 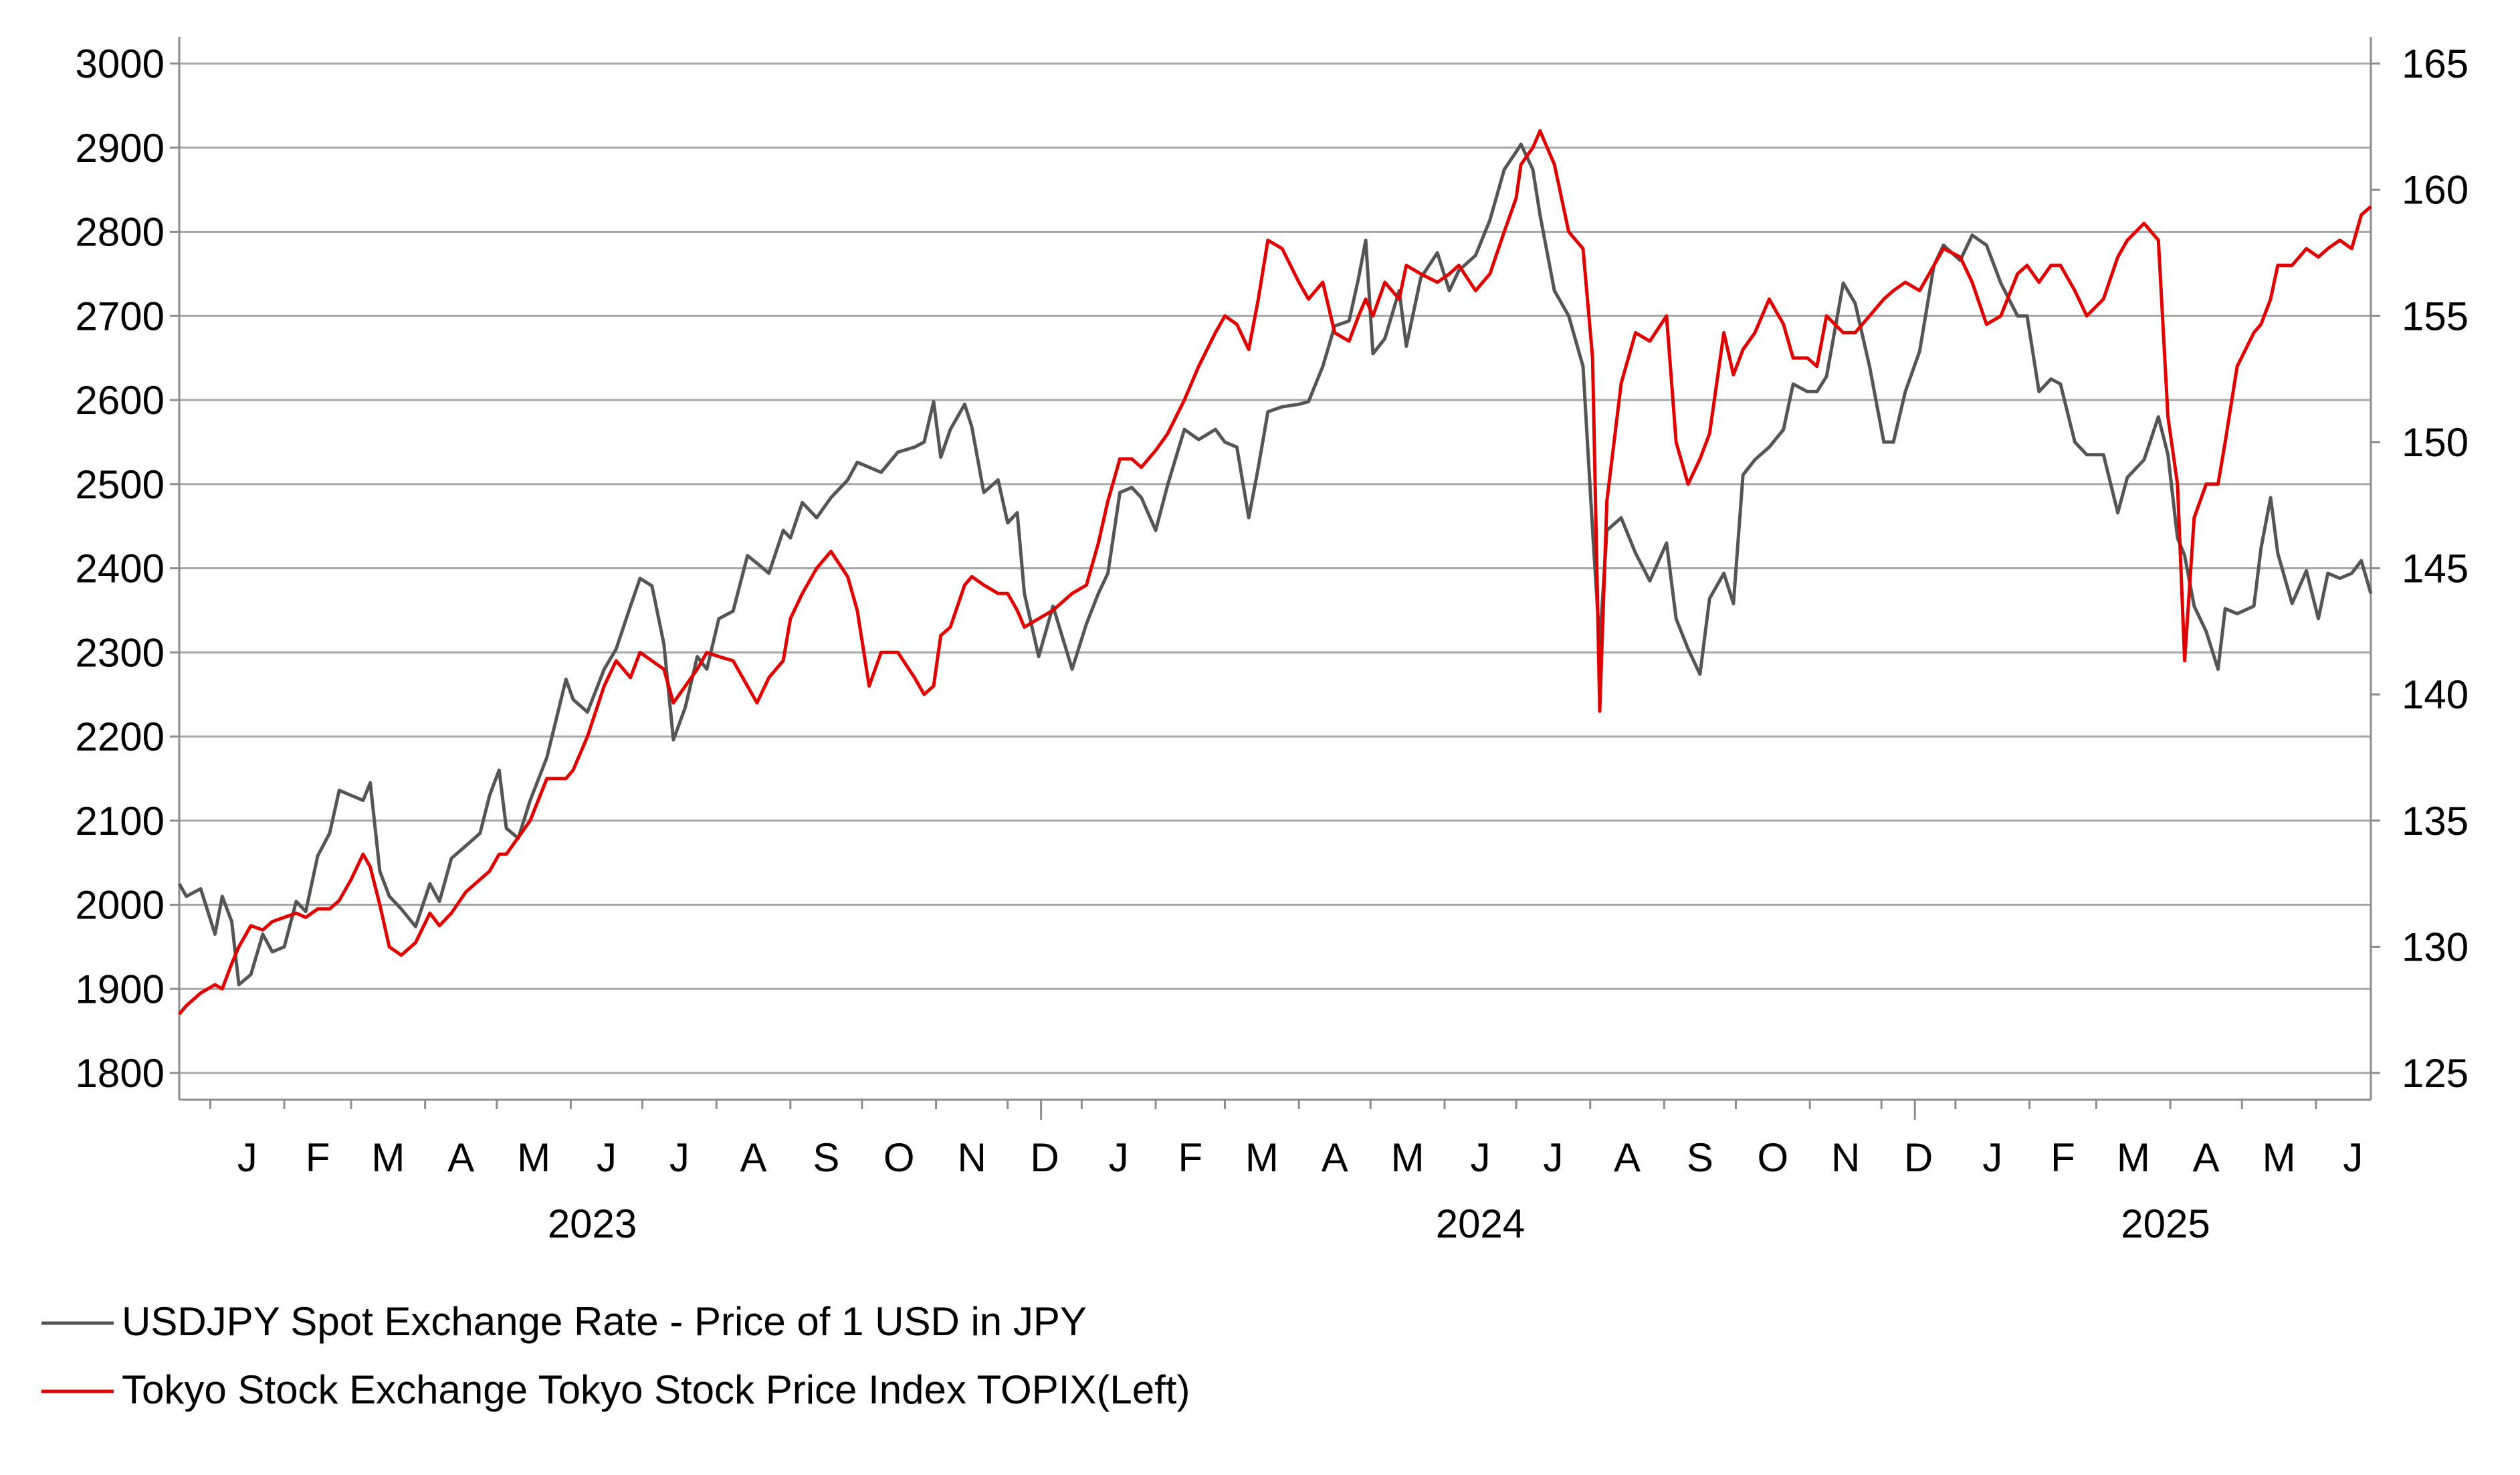 What do you see at coordinates (120, 484) in the screenshot?
I see `left-tick-label: 2500` at bounding box center [120, 484].